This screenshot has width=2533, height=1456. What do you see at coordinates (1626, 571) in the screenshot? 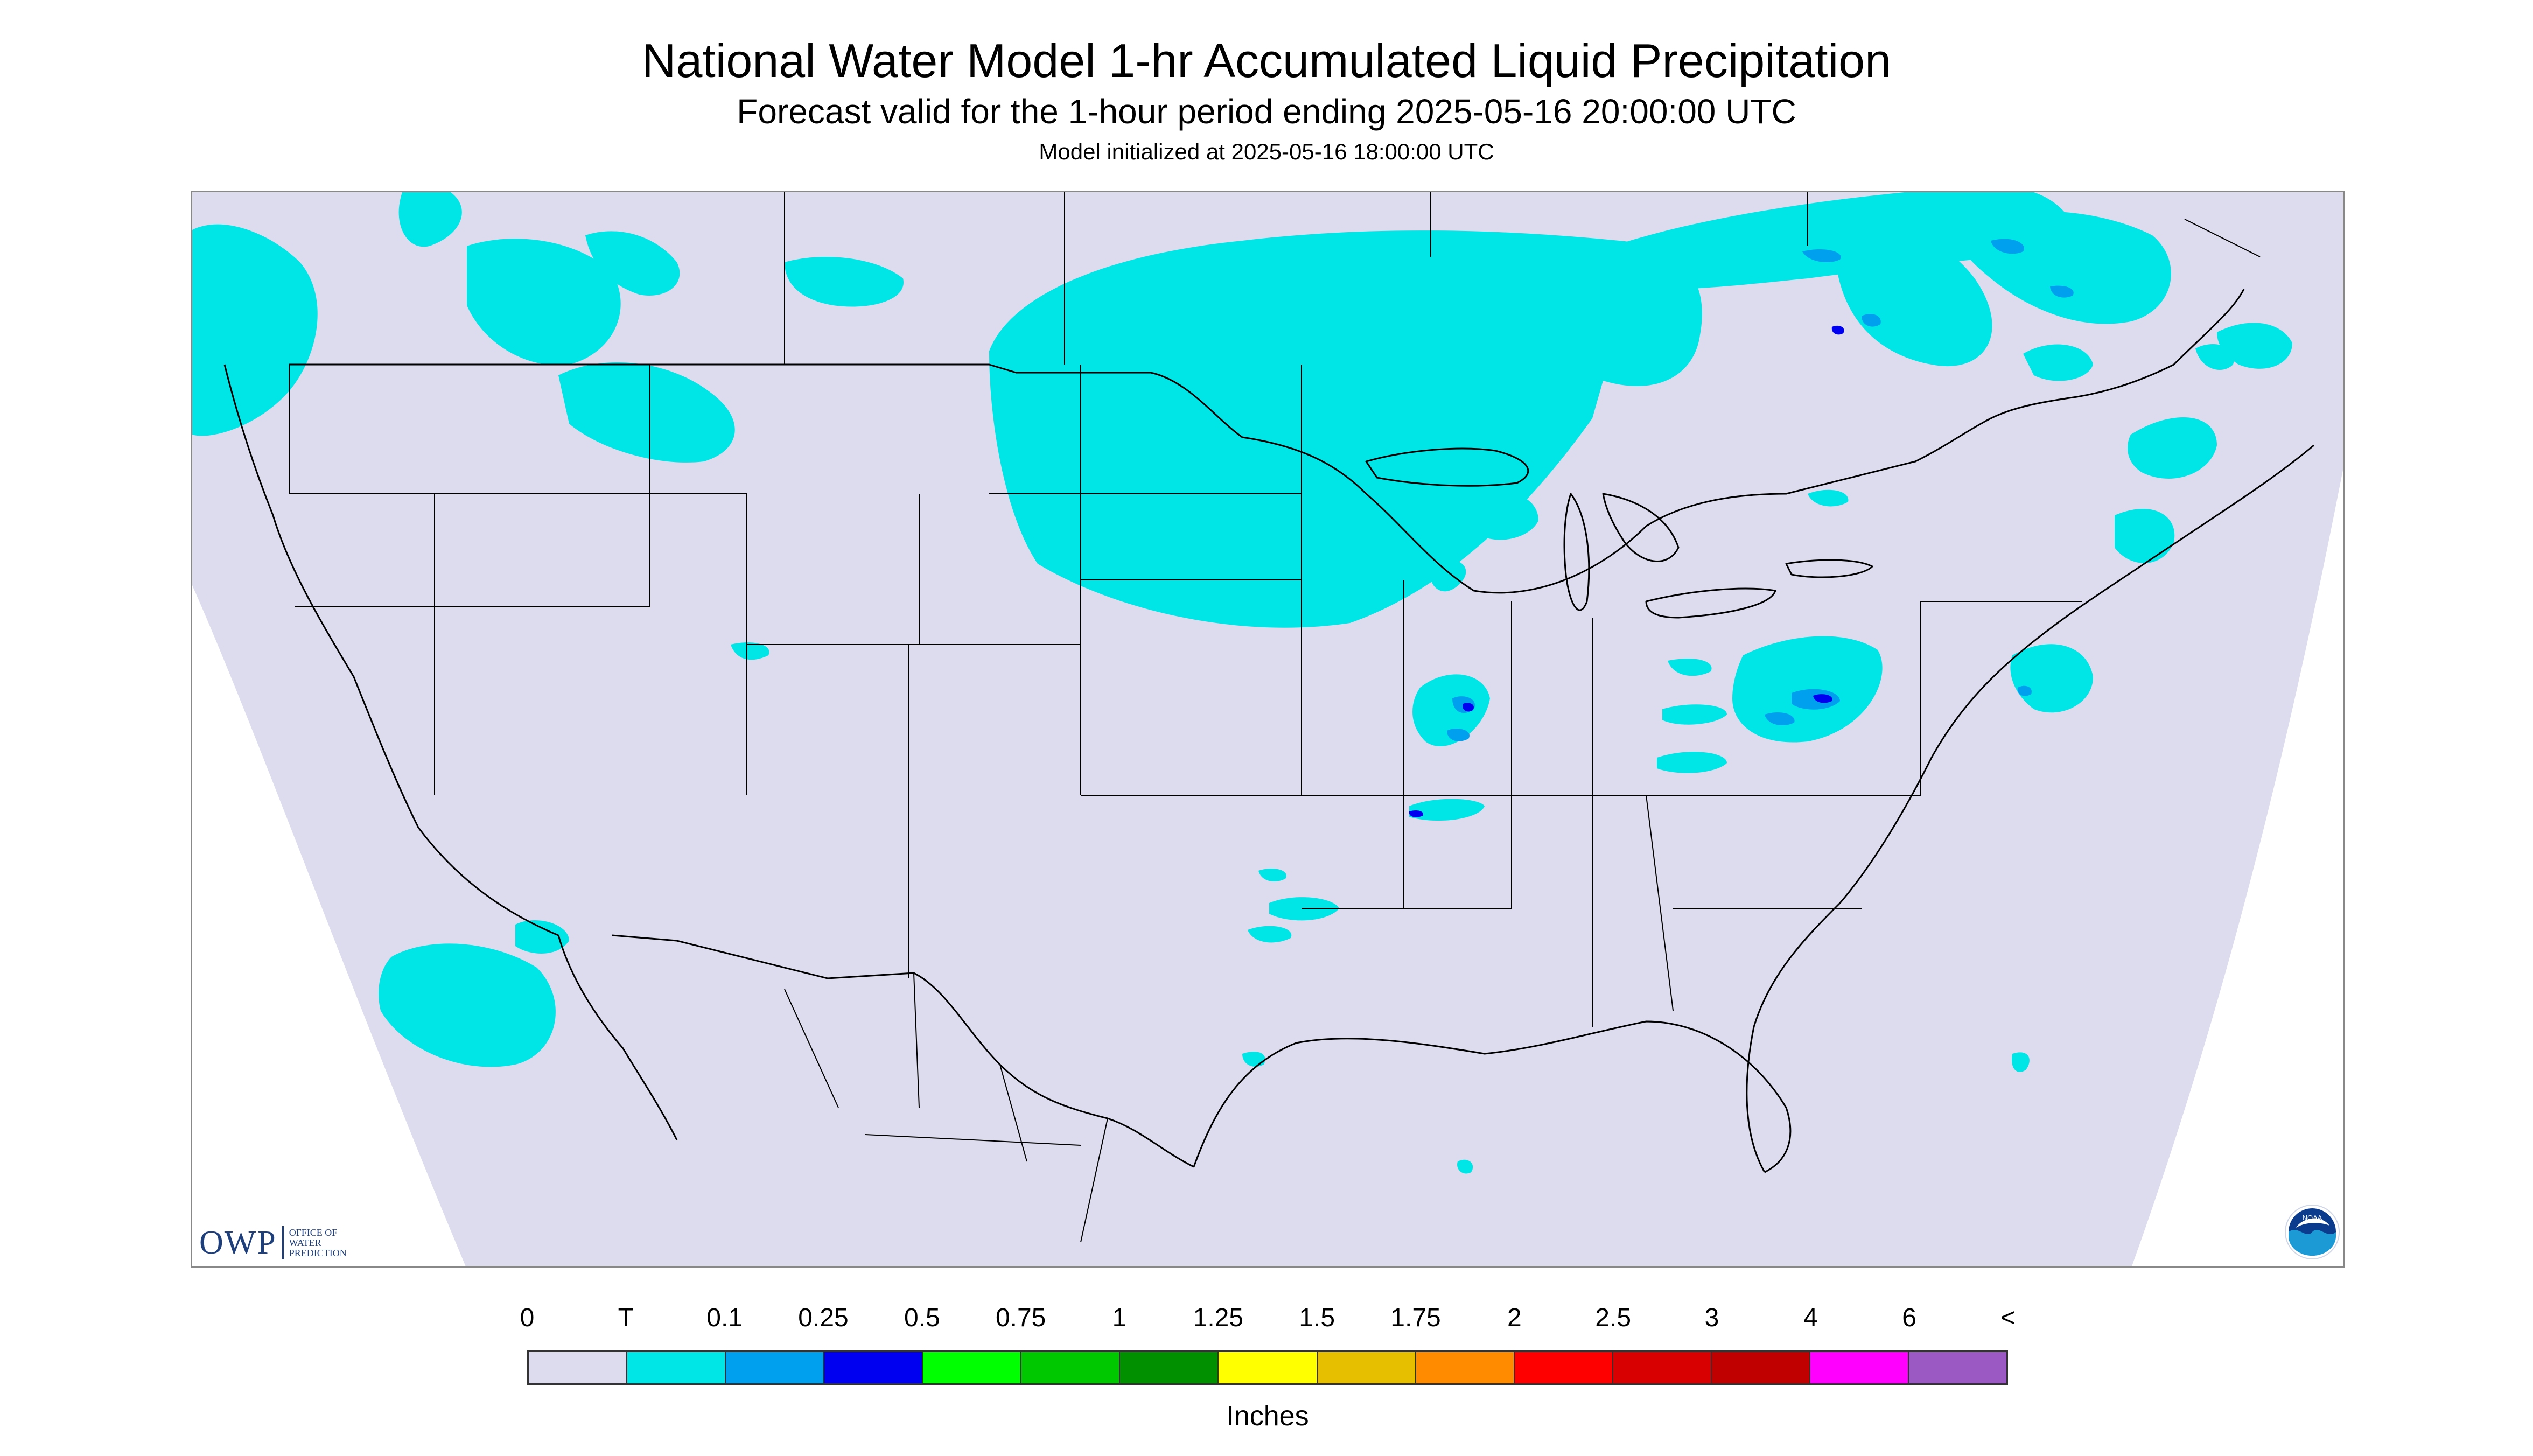
I see `precip-heavy-cells` at bounding box center [1626, 571].